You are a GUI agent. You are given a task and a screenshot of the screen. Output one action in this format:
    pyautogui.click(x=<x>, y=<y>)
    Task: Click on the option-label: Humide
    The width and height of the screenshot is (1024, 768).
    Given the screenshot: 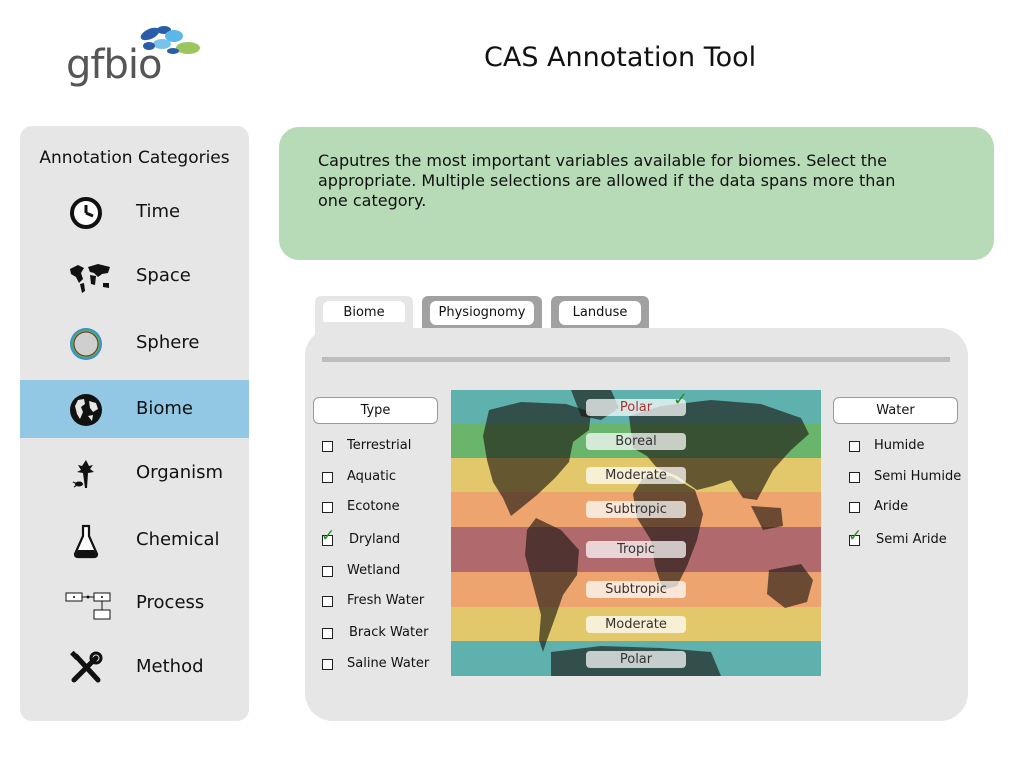 What is the action you would take?
    pyautogui.click(x=899, y=445)
    